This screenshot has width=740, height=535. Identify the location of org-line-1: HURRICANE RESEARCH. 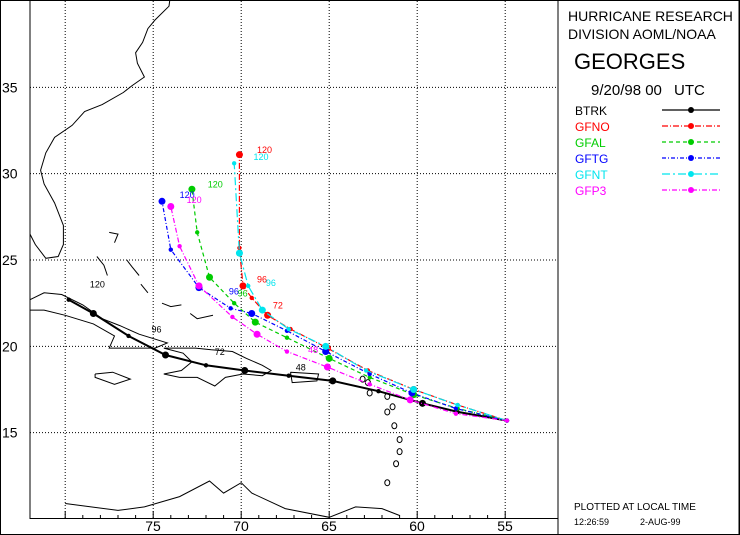
(650, 16).